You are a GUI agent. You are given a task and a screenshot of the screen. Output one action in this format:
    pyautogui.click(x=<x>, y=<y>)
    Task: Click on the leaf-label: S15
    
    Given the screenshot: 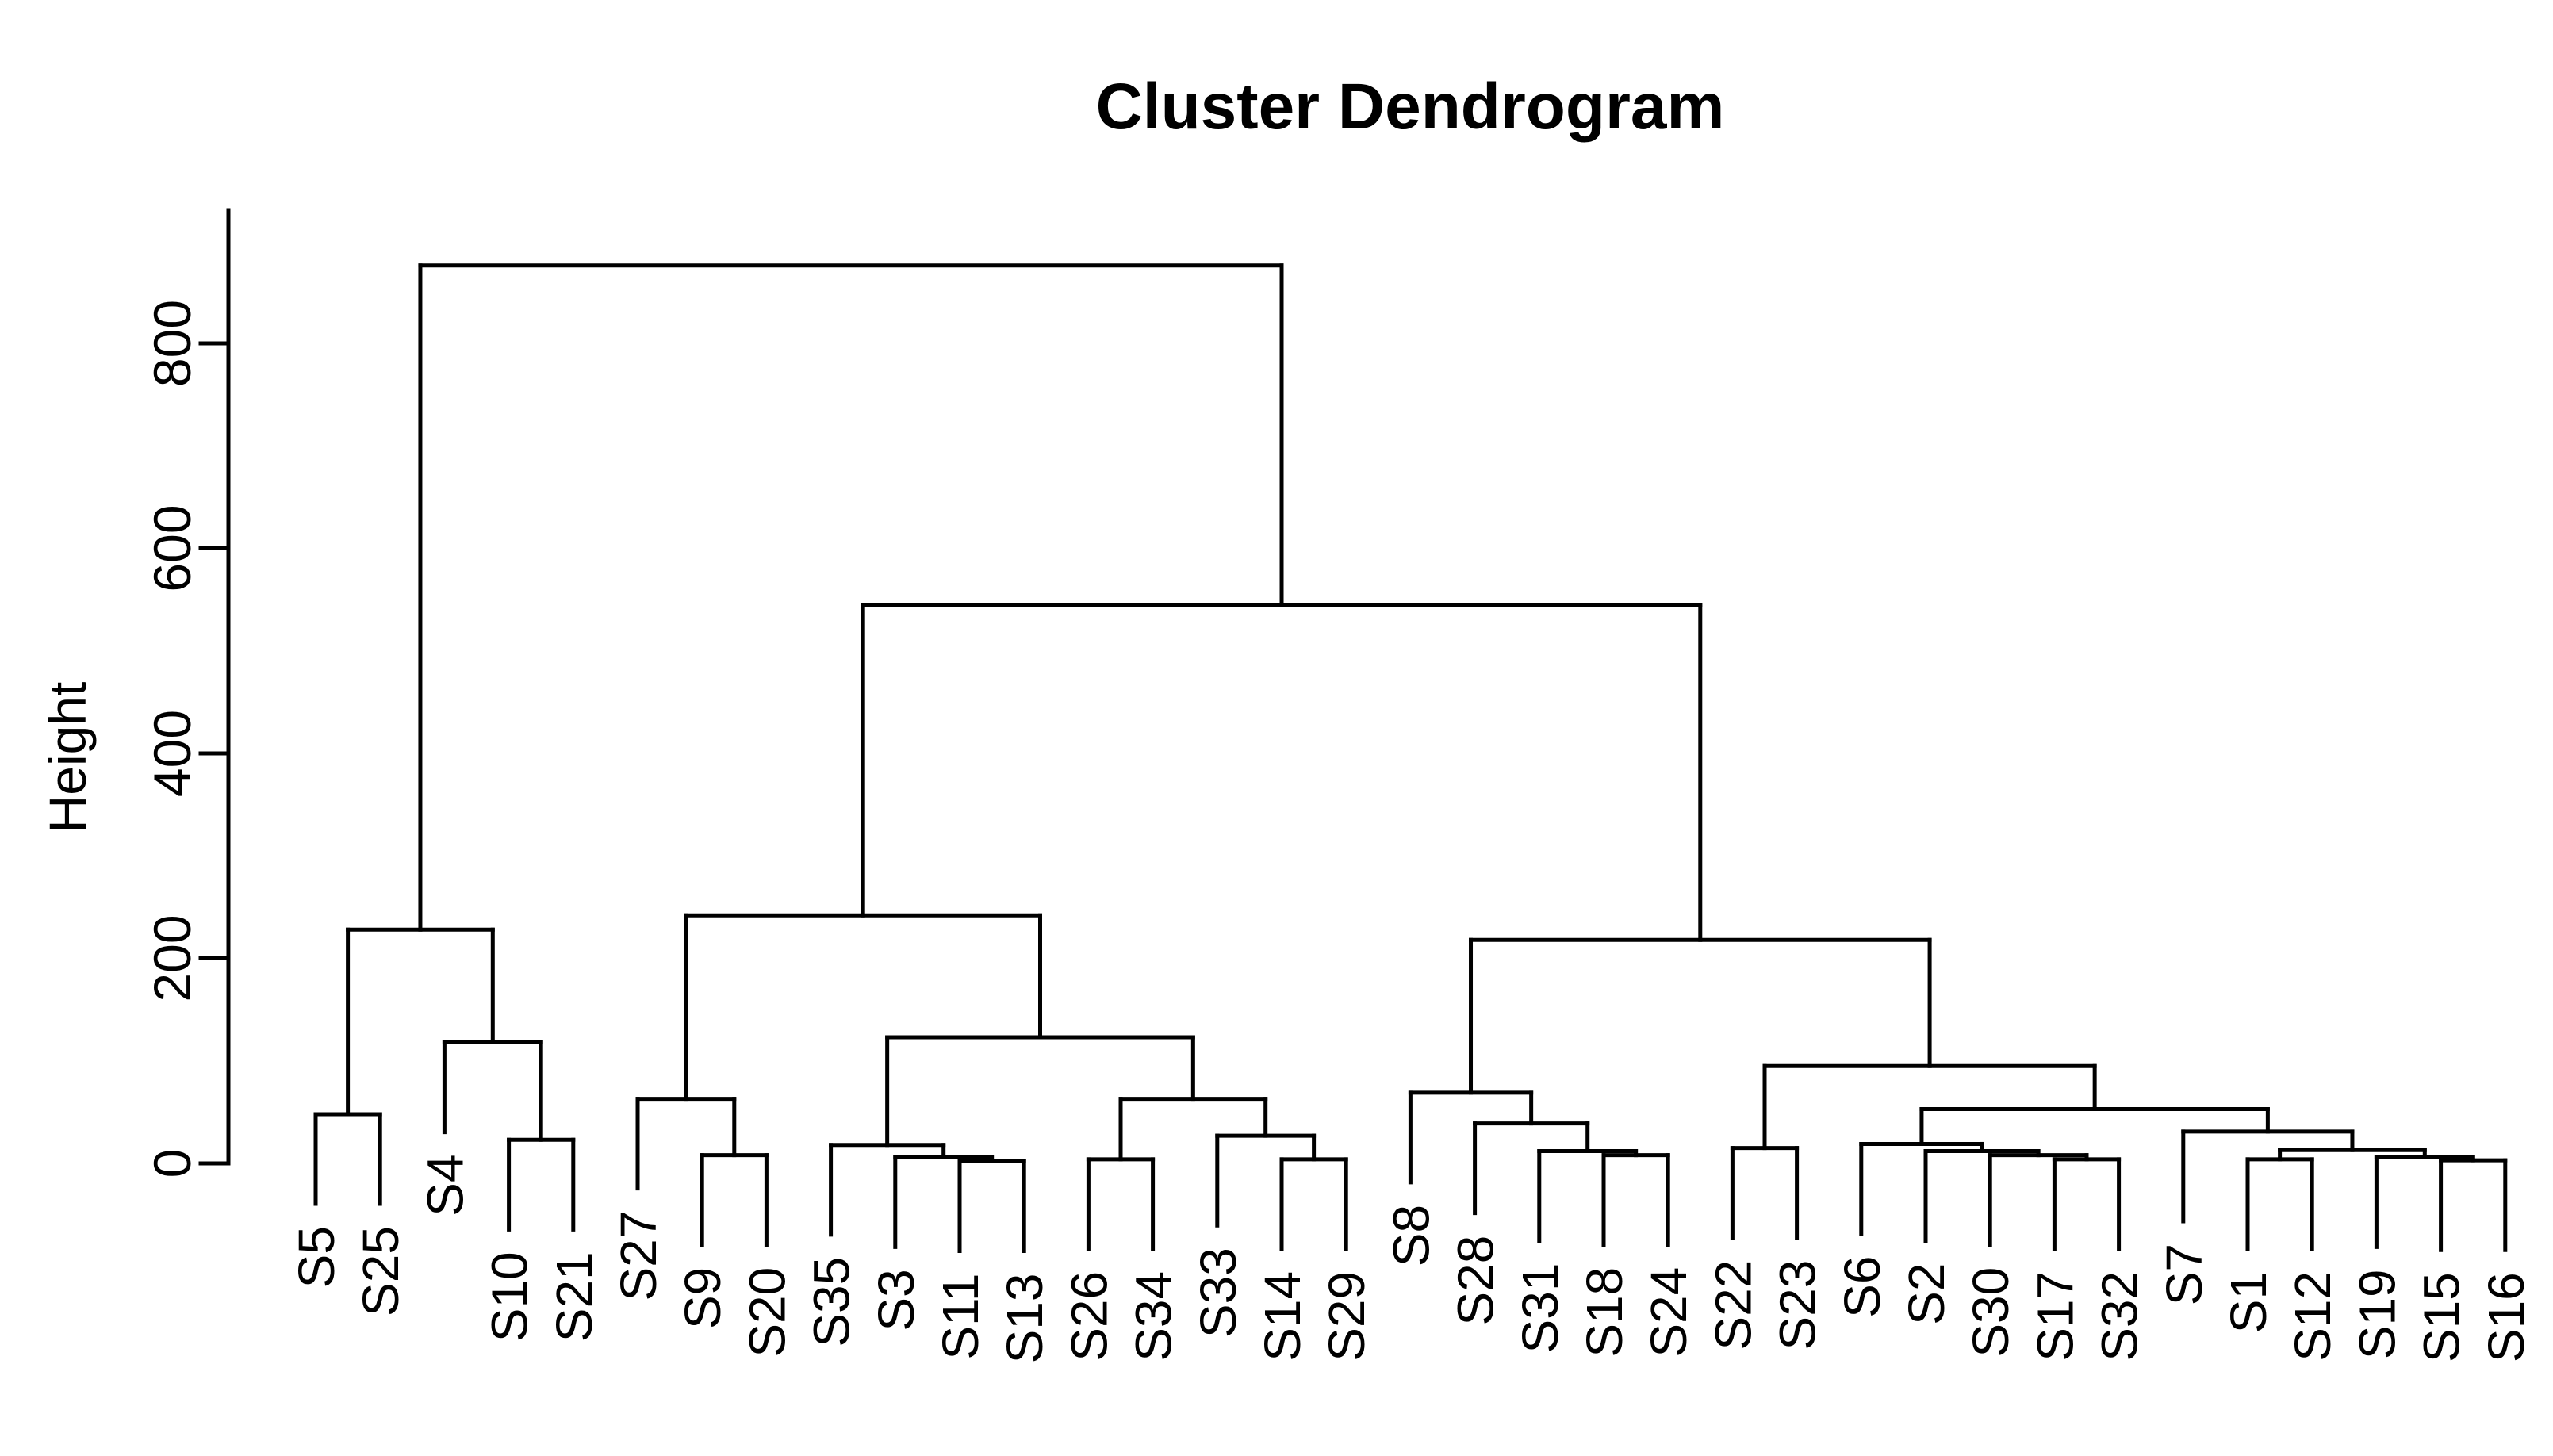 What is the action you would take?
    pyautogui.click(x=2442, y=1317)
    